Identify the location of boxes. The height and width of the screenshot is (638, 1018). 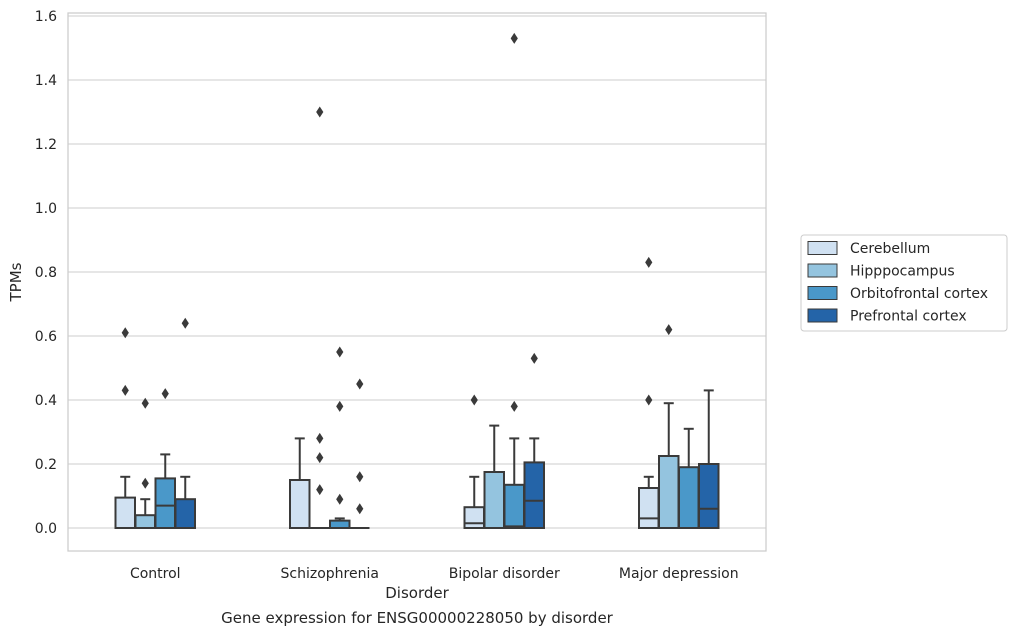
(417, 459).